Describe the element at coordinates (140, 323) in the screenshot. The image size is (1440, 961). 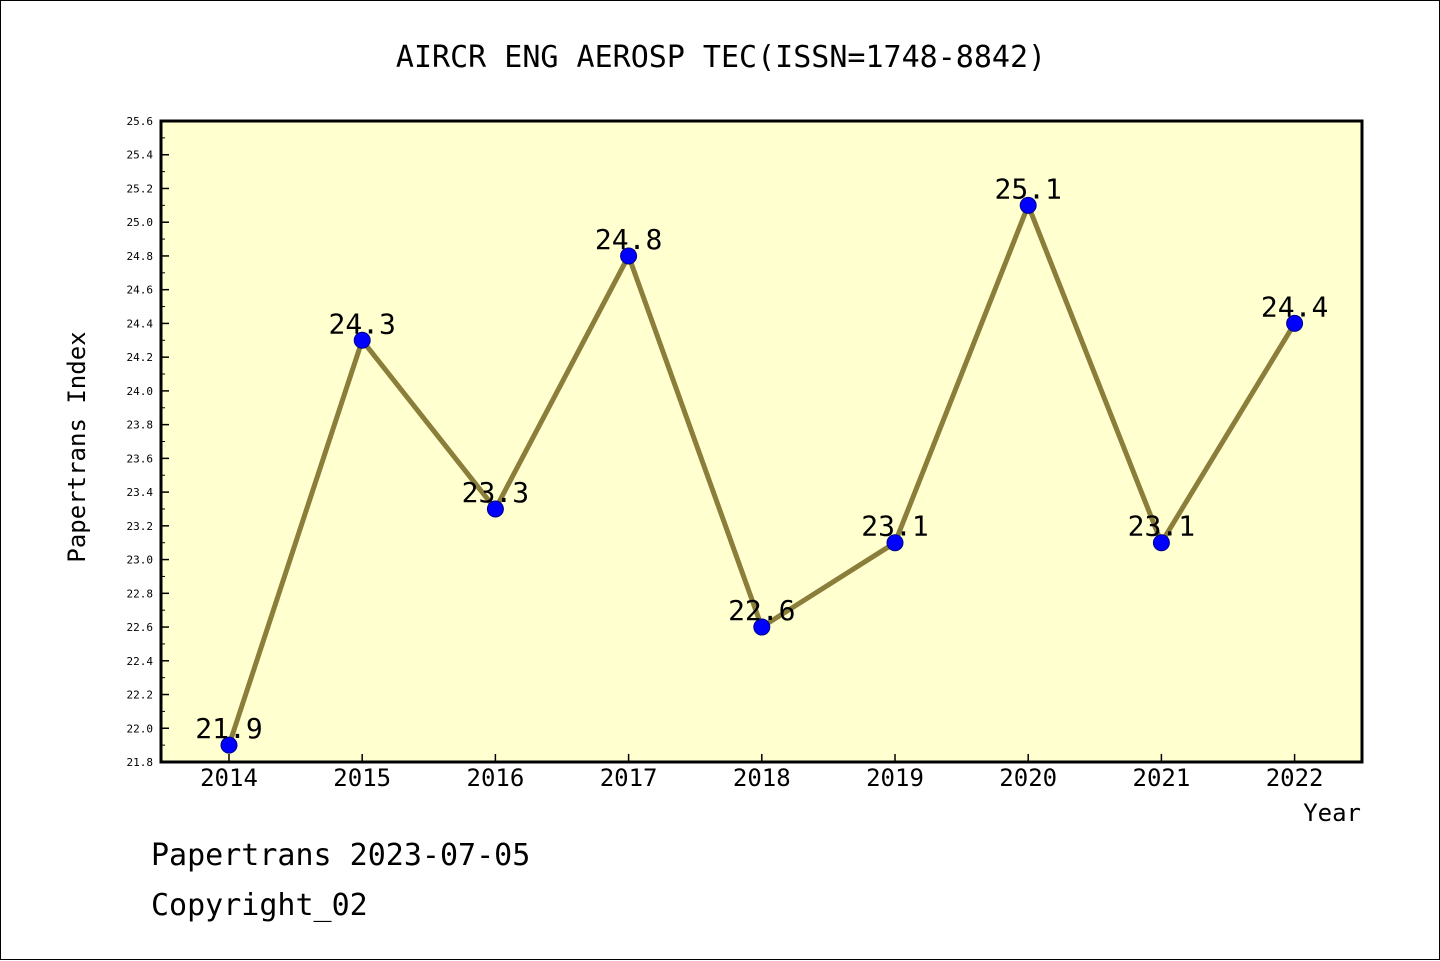
I see `y-tick-label: 24.4` at that location.